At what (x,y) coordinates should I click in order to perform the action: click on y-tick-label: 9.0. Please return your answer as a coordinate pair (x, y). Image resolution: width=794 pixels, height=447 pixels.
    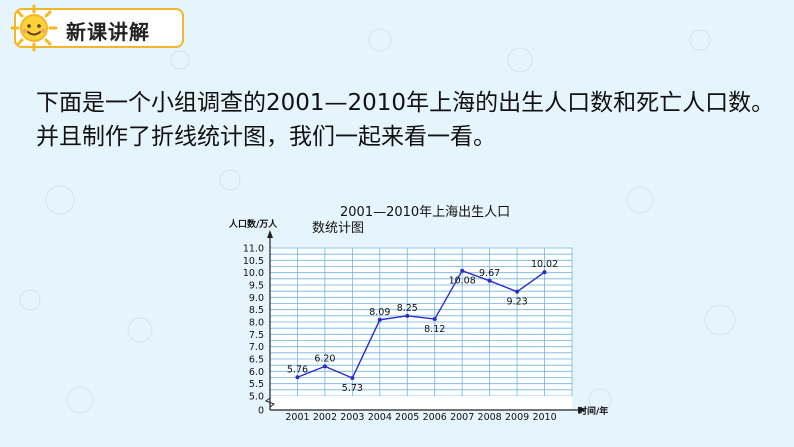
    Looking at the image, I should click on (256, 298).